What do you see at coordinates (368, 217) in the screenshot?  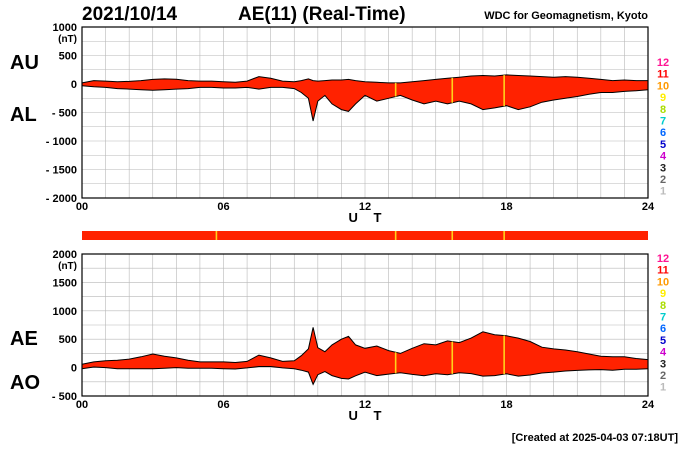 I see `aual-xlabel: U T` at bounding box center [368, 217].